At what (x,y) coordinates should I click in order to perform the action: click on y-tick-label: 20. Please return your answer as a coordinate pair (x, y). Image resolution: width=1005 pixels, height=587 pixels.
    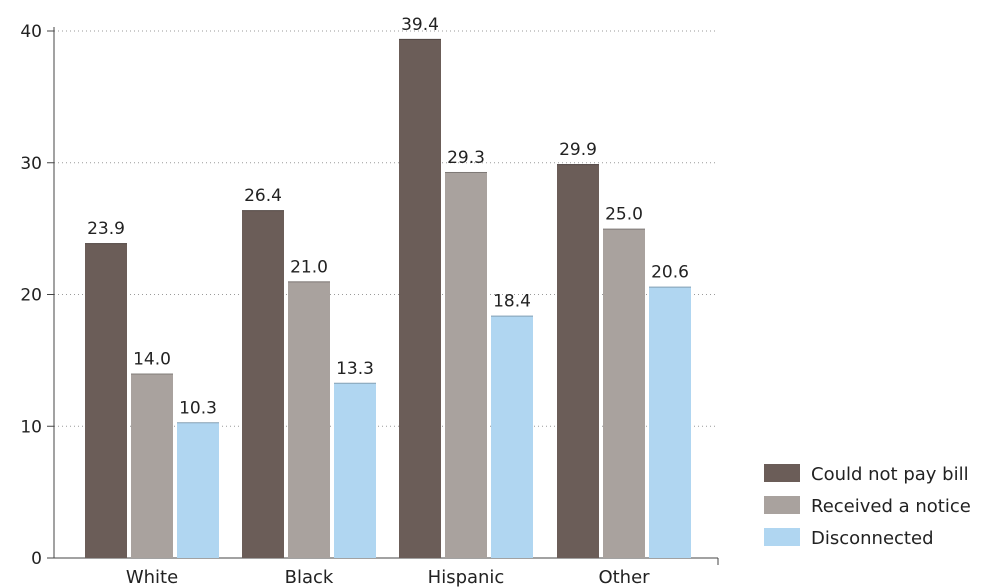
    Looking at the image, I should click on (31, 296).